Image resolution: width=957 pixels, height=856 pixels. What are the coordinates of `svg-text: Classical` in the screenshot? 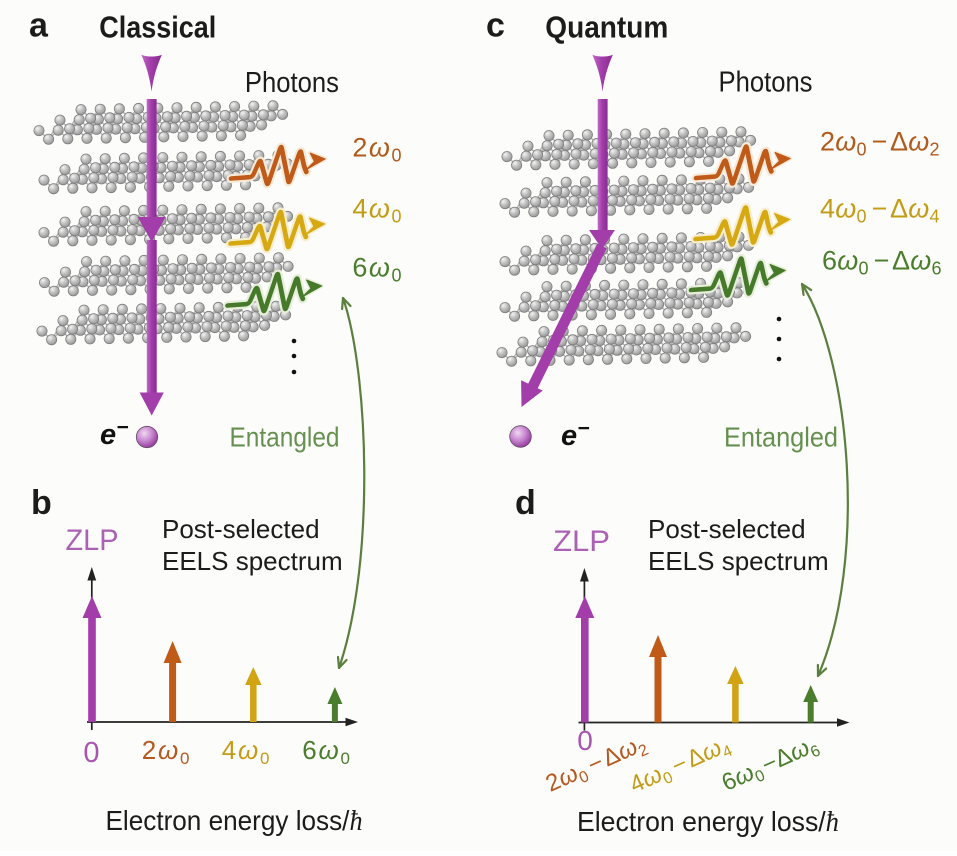 It's located at (157, 26).